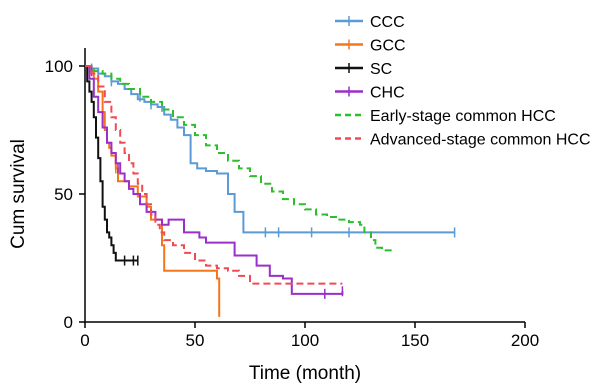 This screenshot has width=598, height=387. I want to click on legend-label-1: GCC, so click(388, 46).